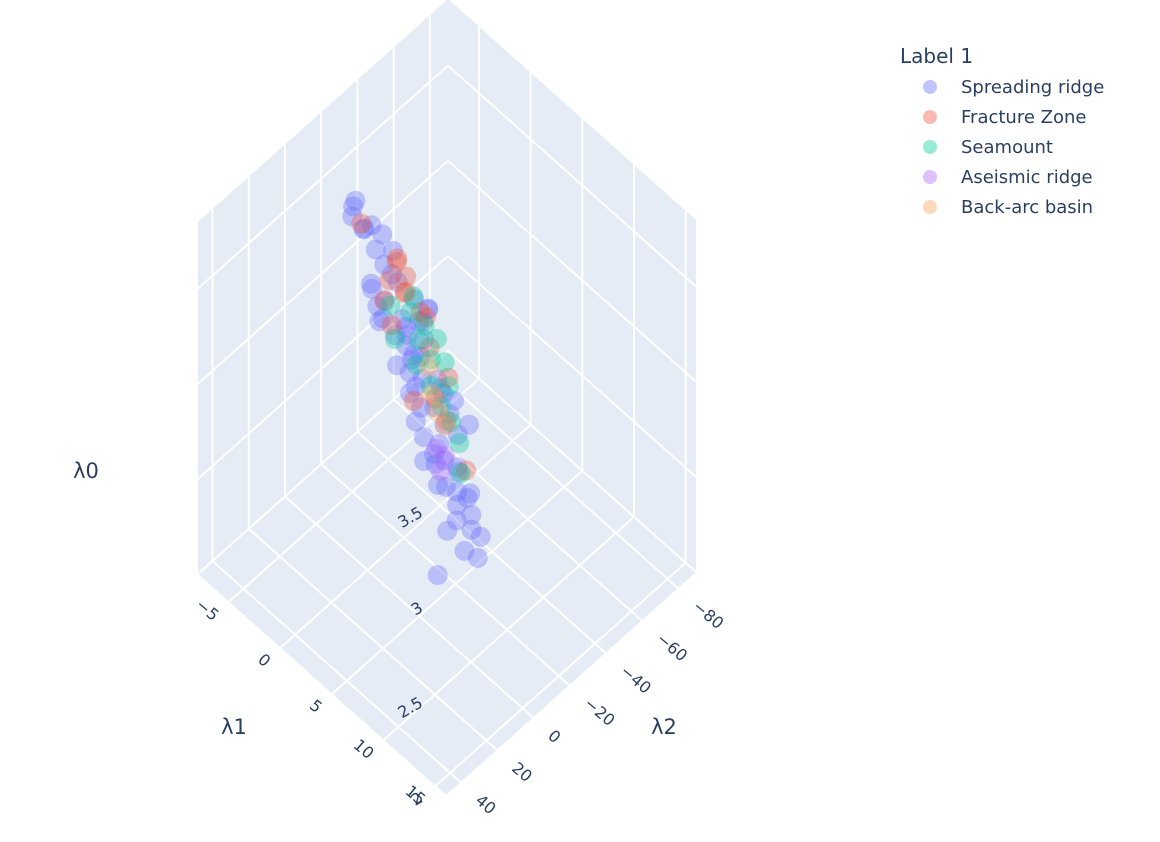 The height and width of the screenshot is (842, 1160). I want to click on legend-item-fracture-zone: Fracture Zone, so click(1002, 117).